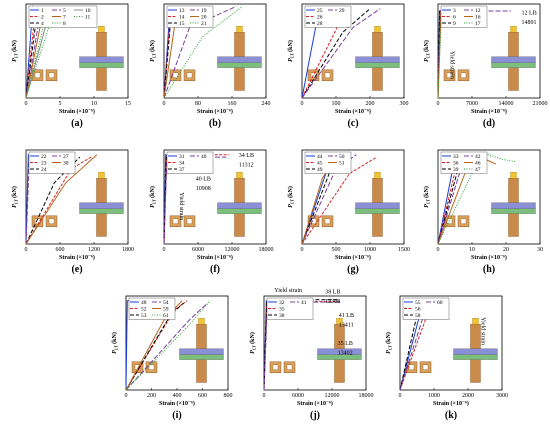 This screenshot has width=550, height=438. Describe the element at coordinates (320, 170) in the screenshot. I see `legend-label: 49` at that location.